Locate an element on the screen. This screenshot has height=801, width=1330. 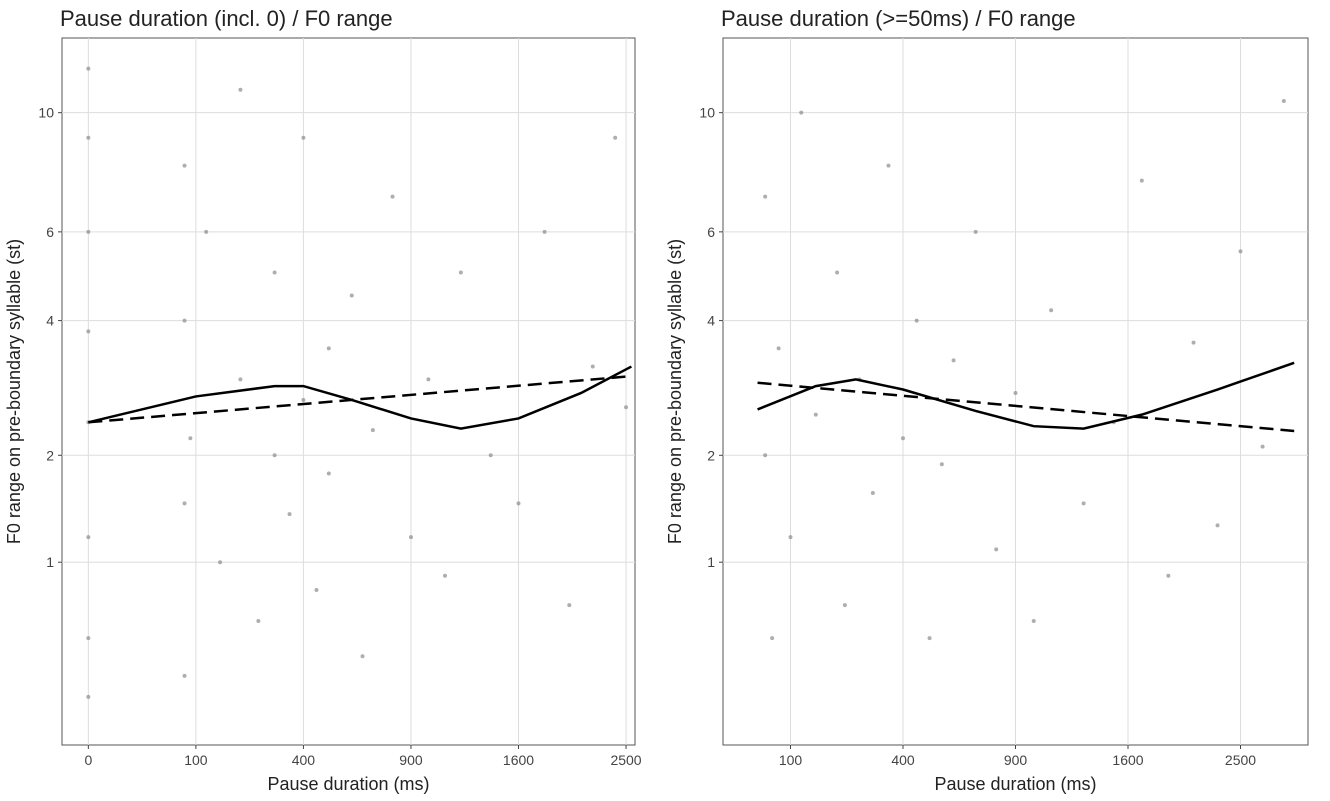
x-tick-label: 0 is located at coordinates (88, 760).